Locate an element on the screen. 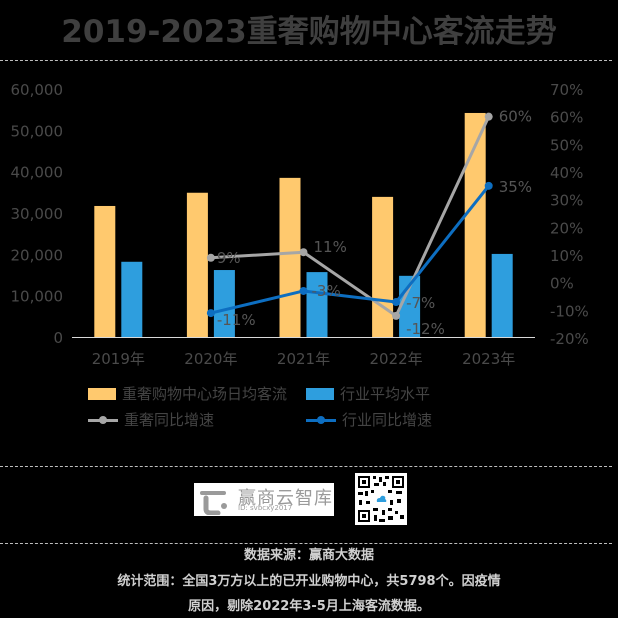 This screenshot has height=618, width=618. left-axis-tick: 30,000 is located at coordinates (37, 214).